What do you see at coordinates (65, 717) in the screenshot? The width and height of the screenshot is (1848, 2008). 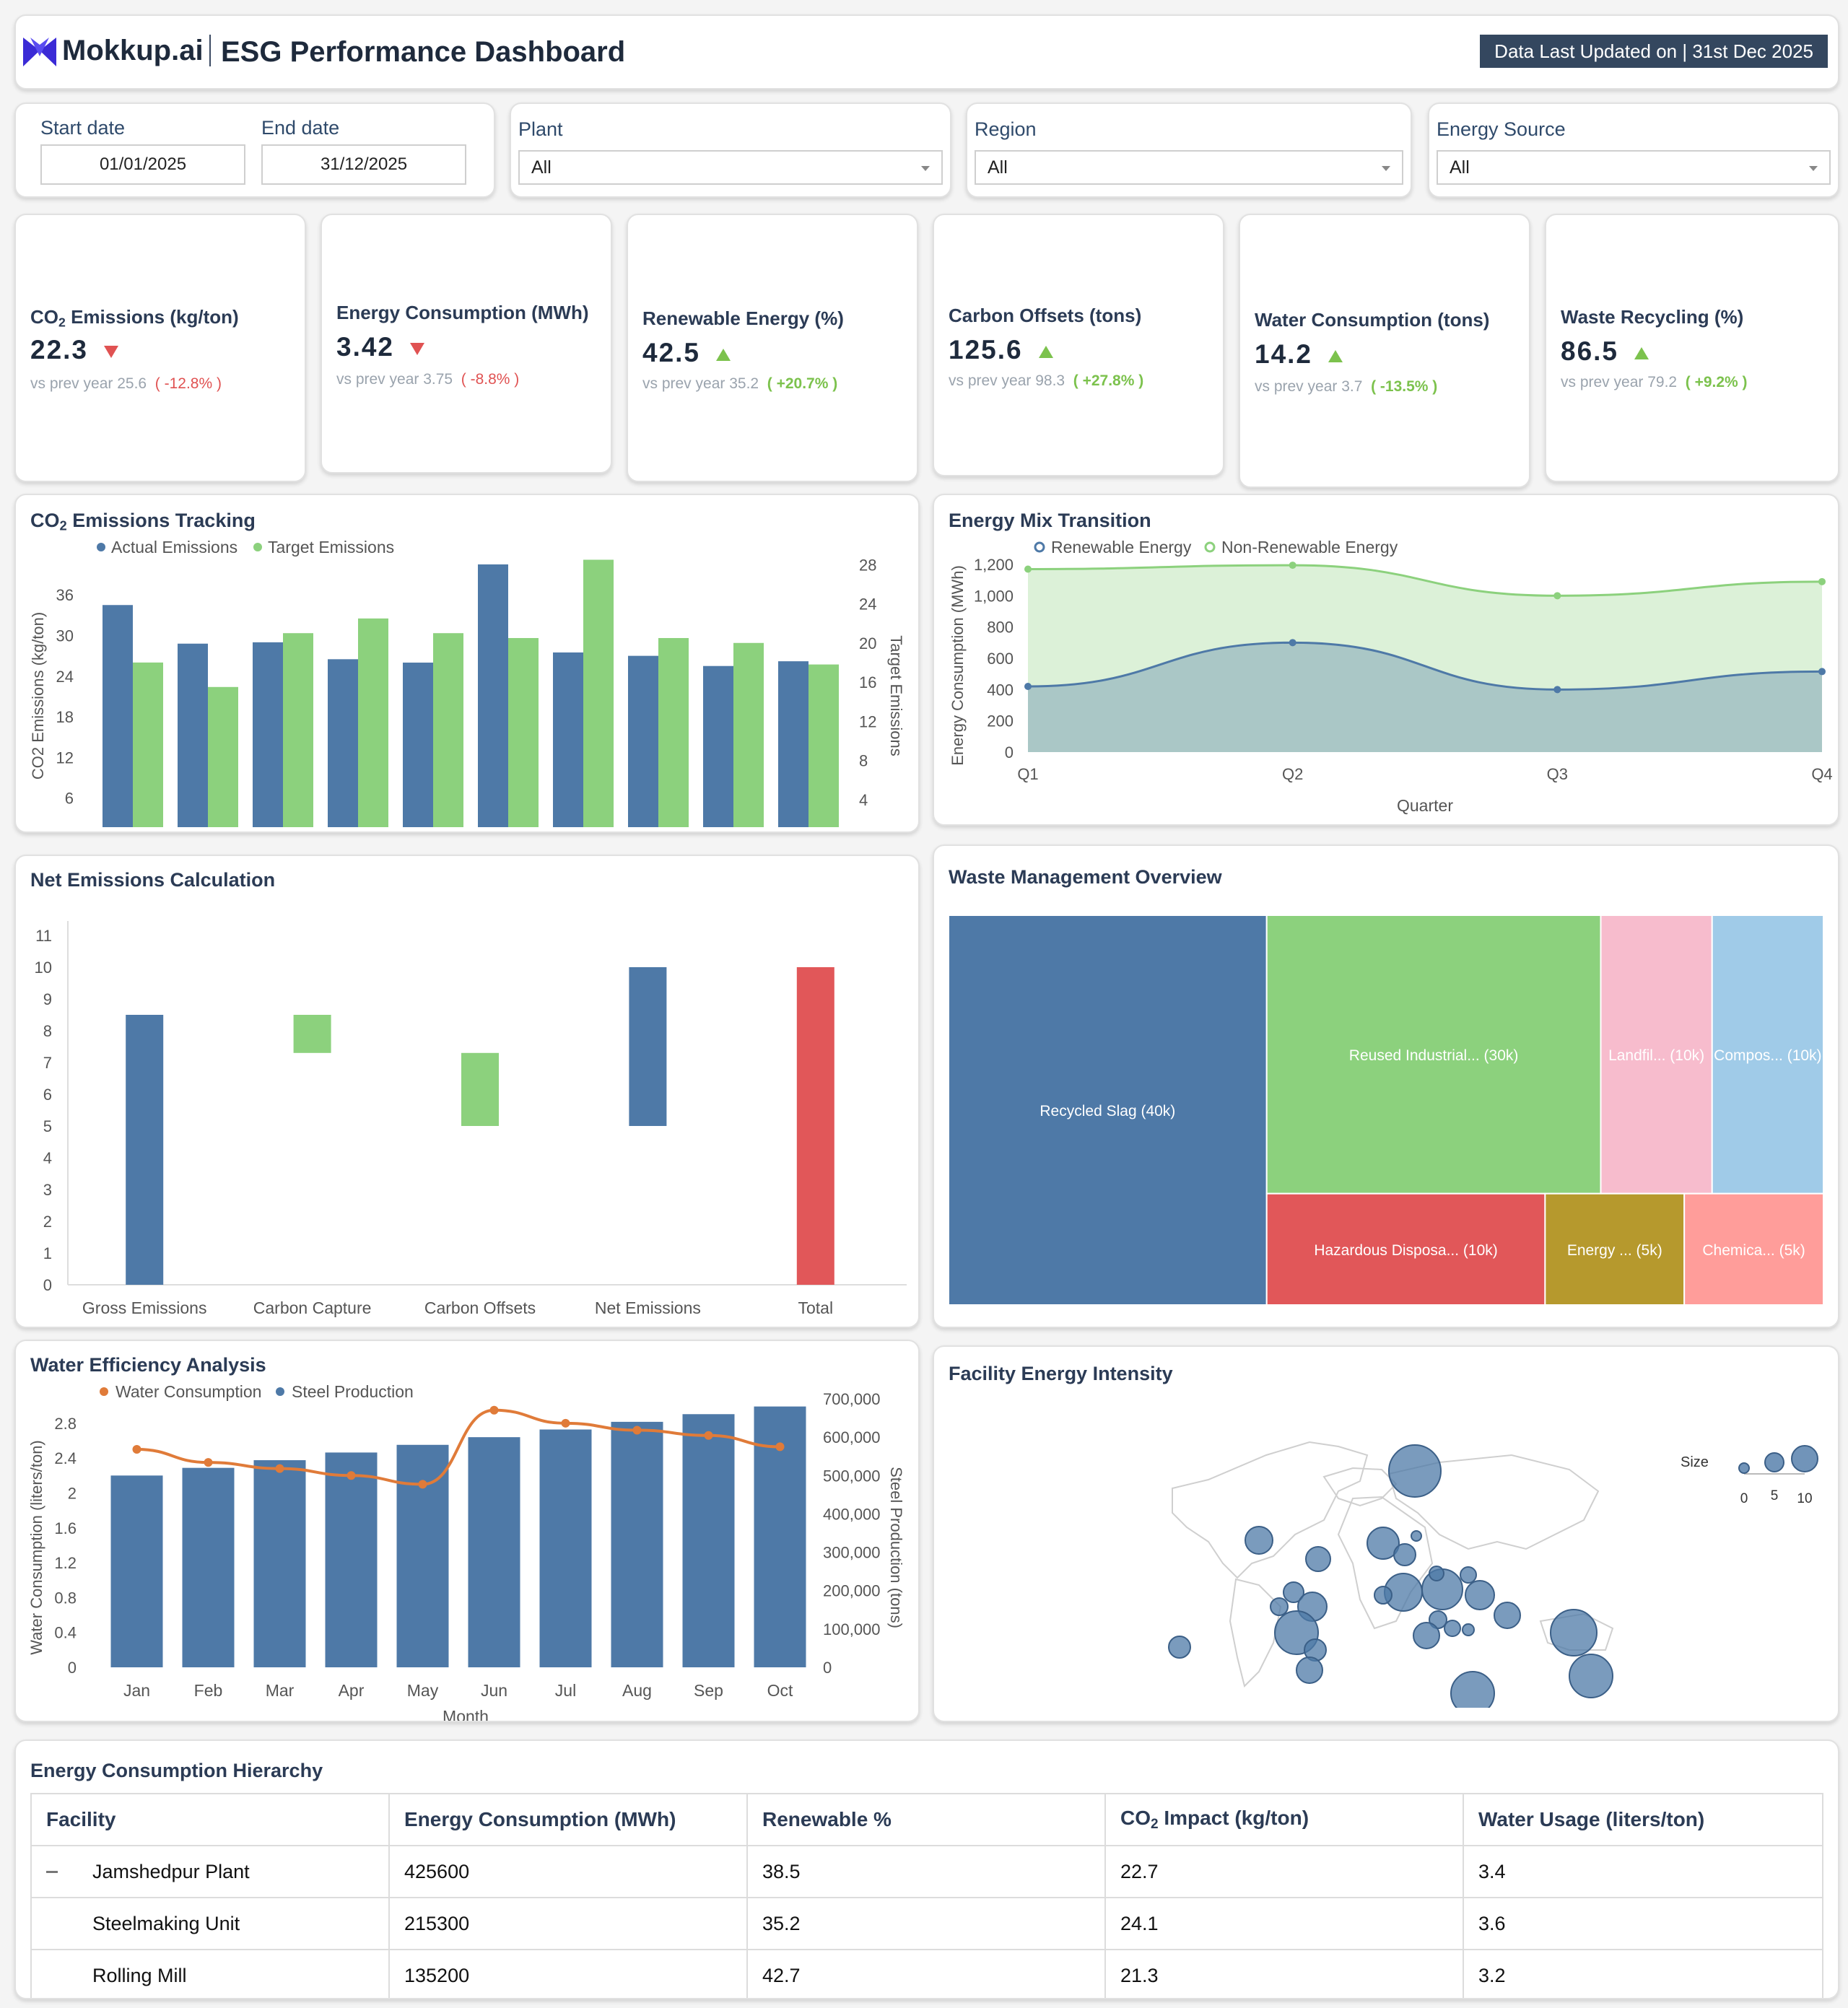 I see `y-tick-label: 18` at bounding box center [65, 717].